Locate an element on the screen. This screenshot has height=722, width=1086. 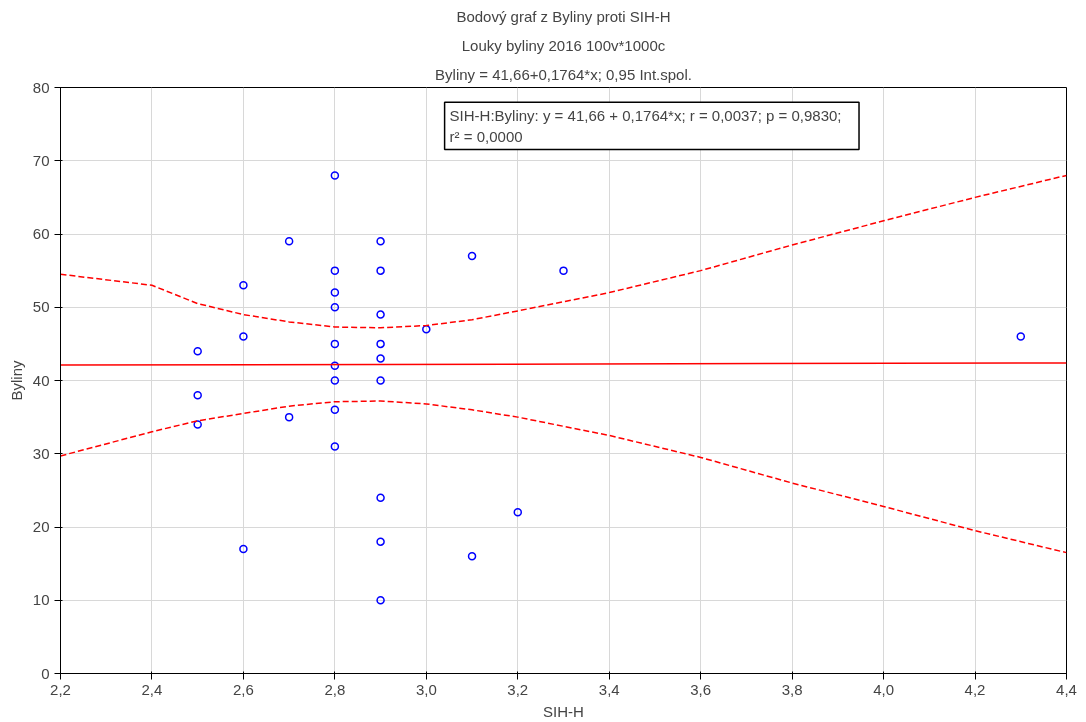
annotation: SIH-H:Byliny: y = 41,66 + 0,1764*x; r = 0,0037; p = 0,9830; r² = 0,0000 is located at coordinates (645, 126).